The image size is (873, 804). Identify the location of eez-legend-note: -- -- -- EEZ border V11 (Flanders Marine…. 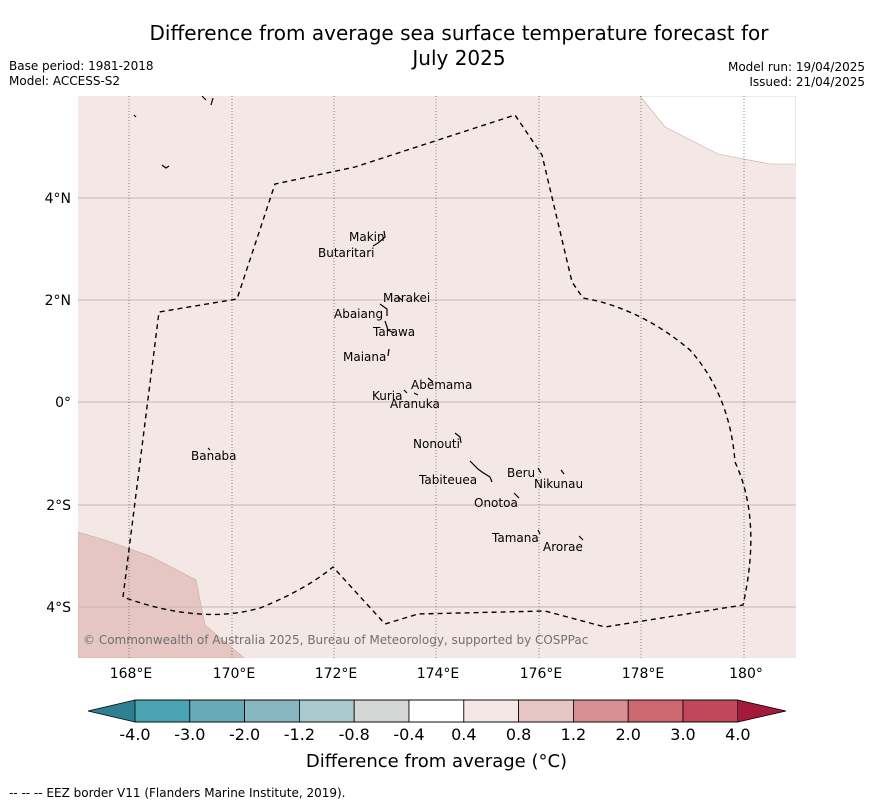
(177, 793).